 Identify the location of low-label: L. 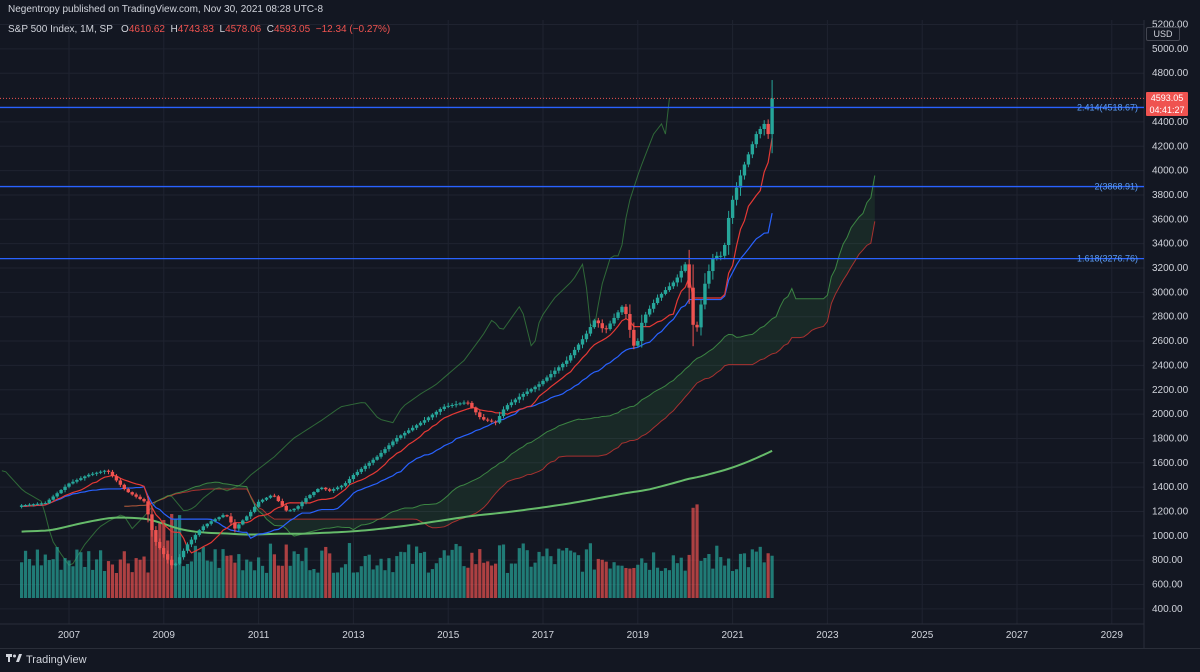
(222, 29).